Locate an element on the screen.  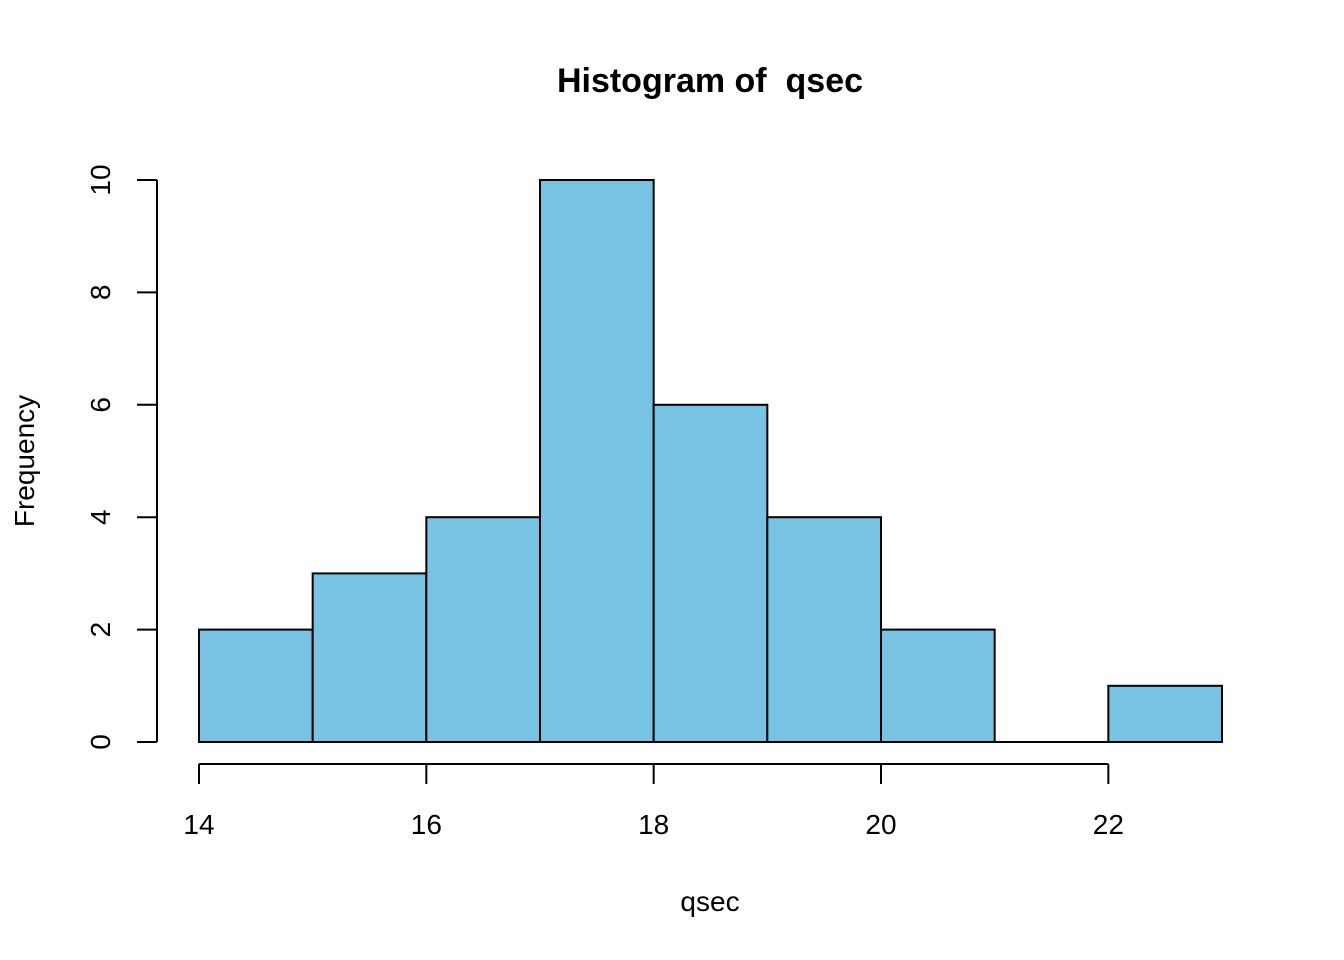
y-tick-label: 8 is located at coordinates (100, 293).